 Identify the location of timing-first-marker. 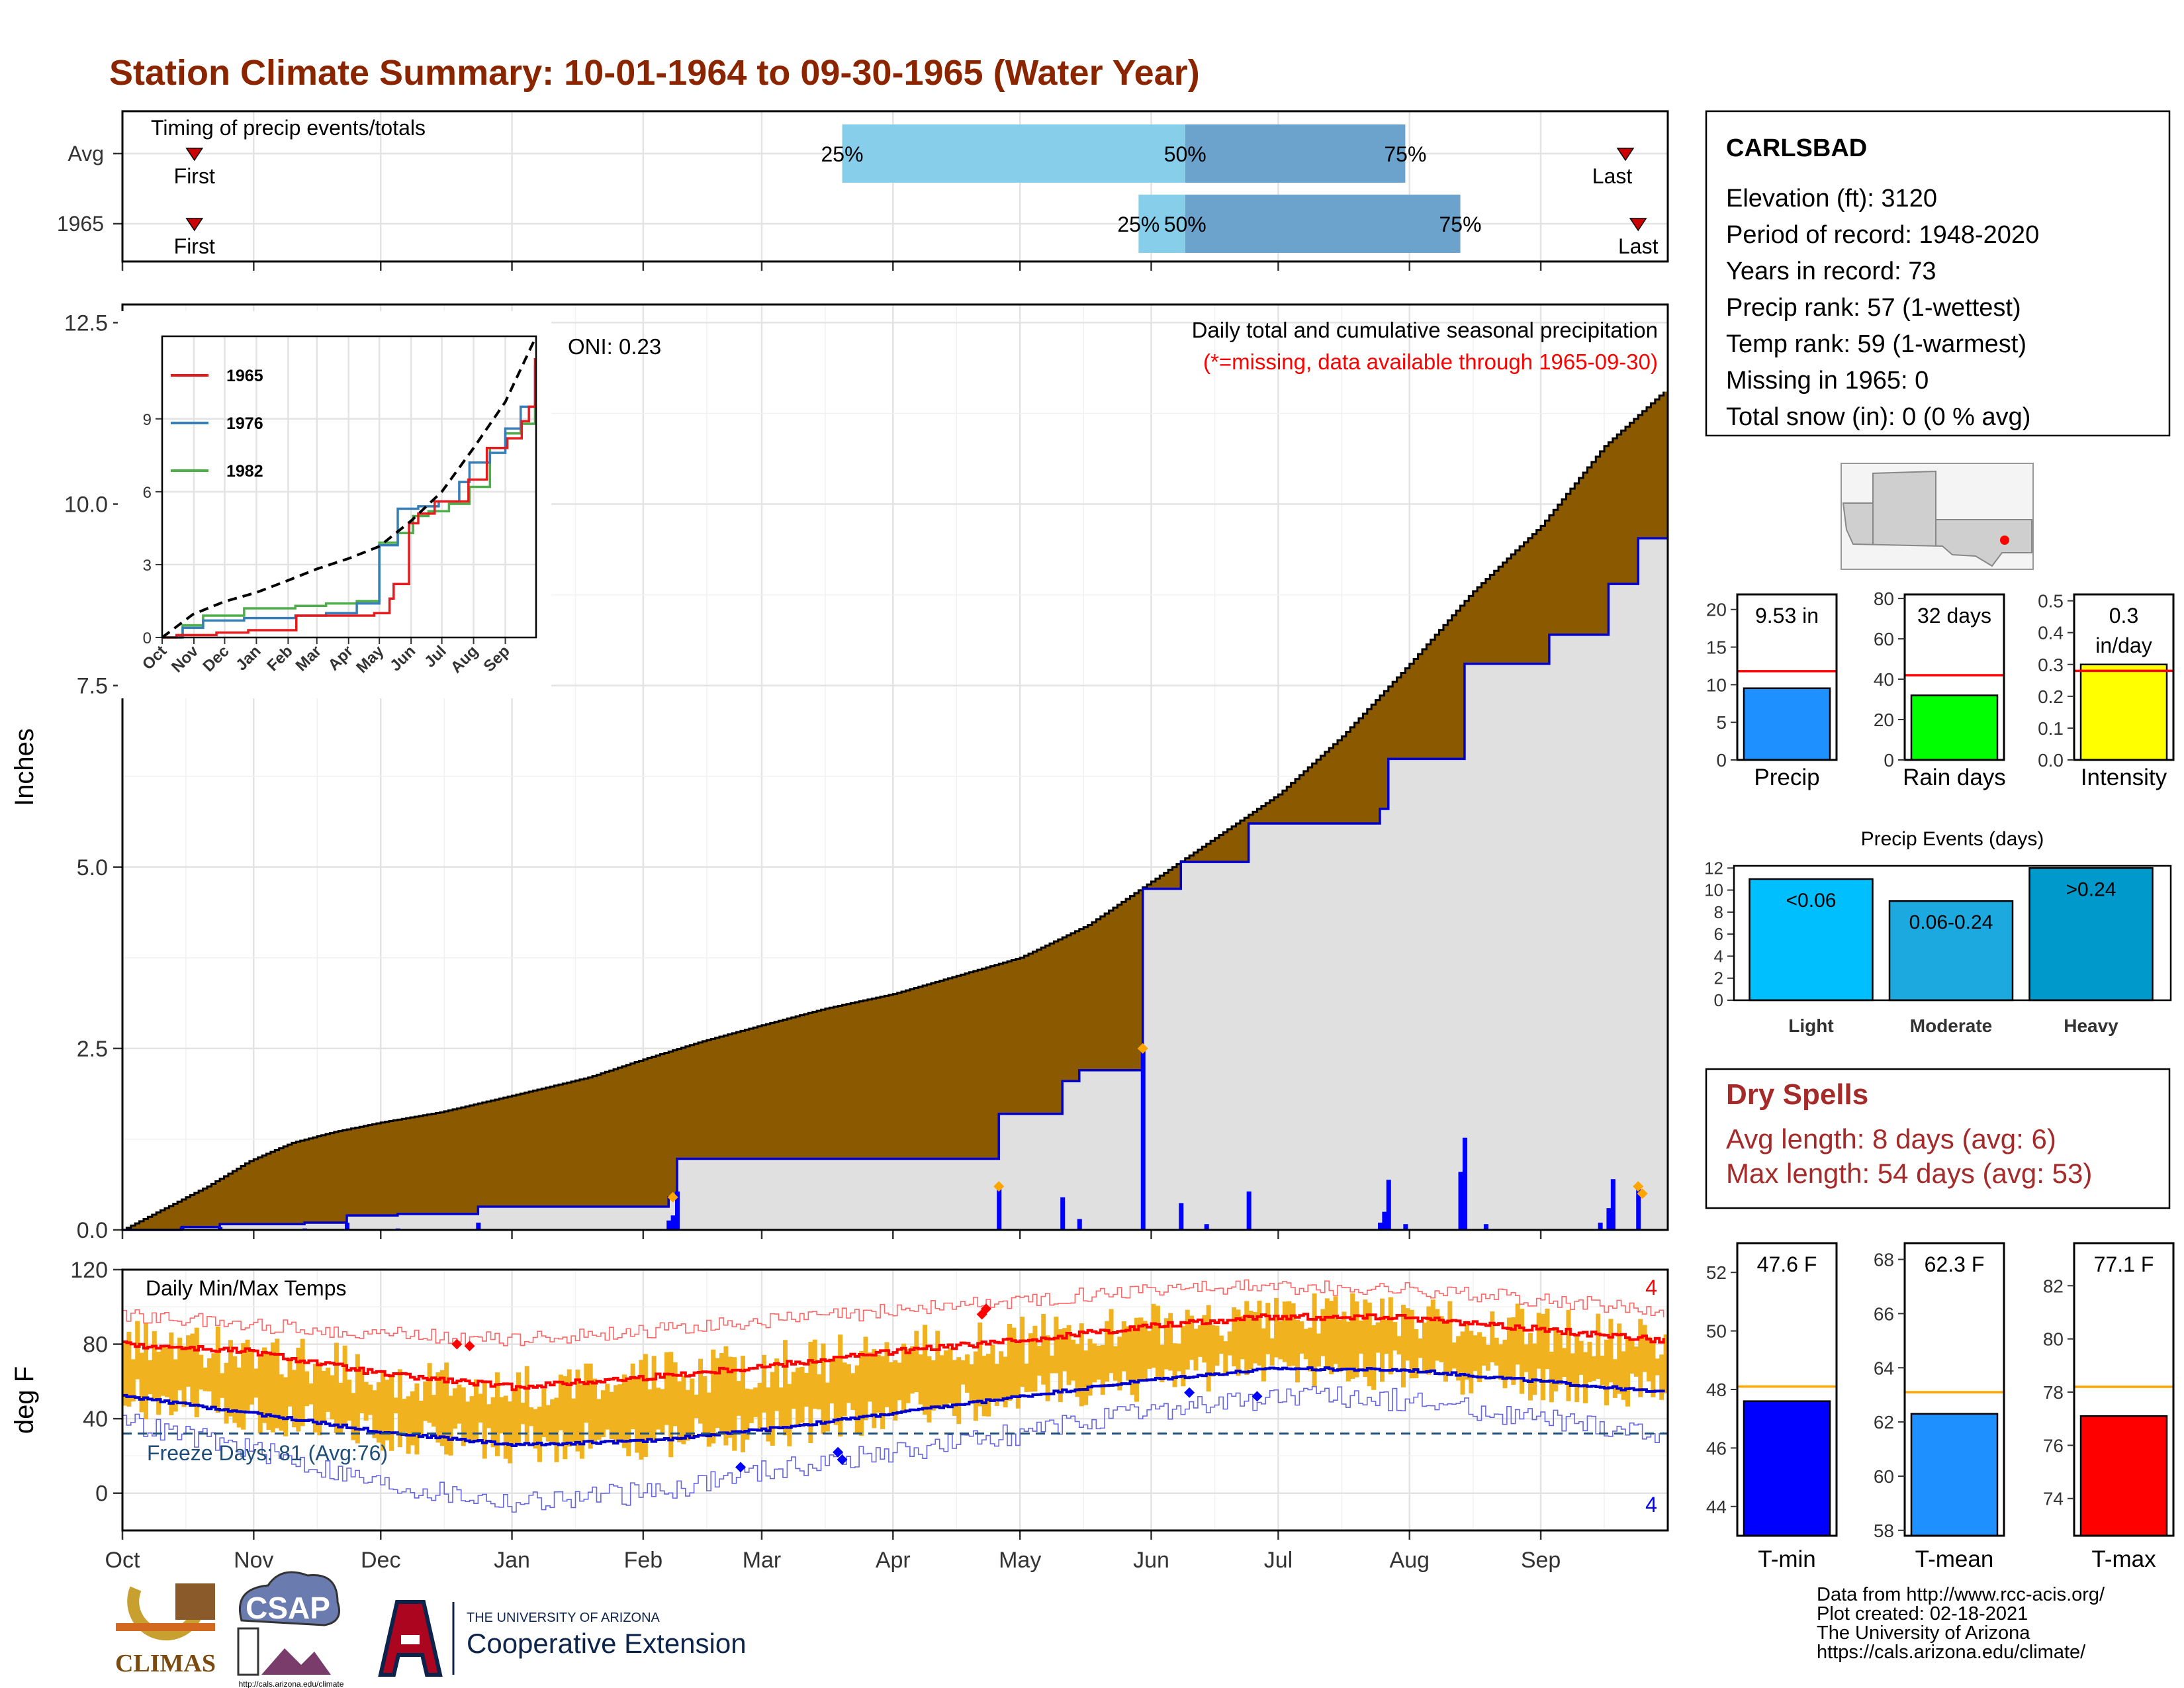
(194, 155).